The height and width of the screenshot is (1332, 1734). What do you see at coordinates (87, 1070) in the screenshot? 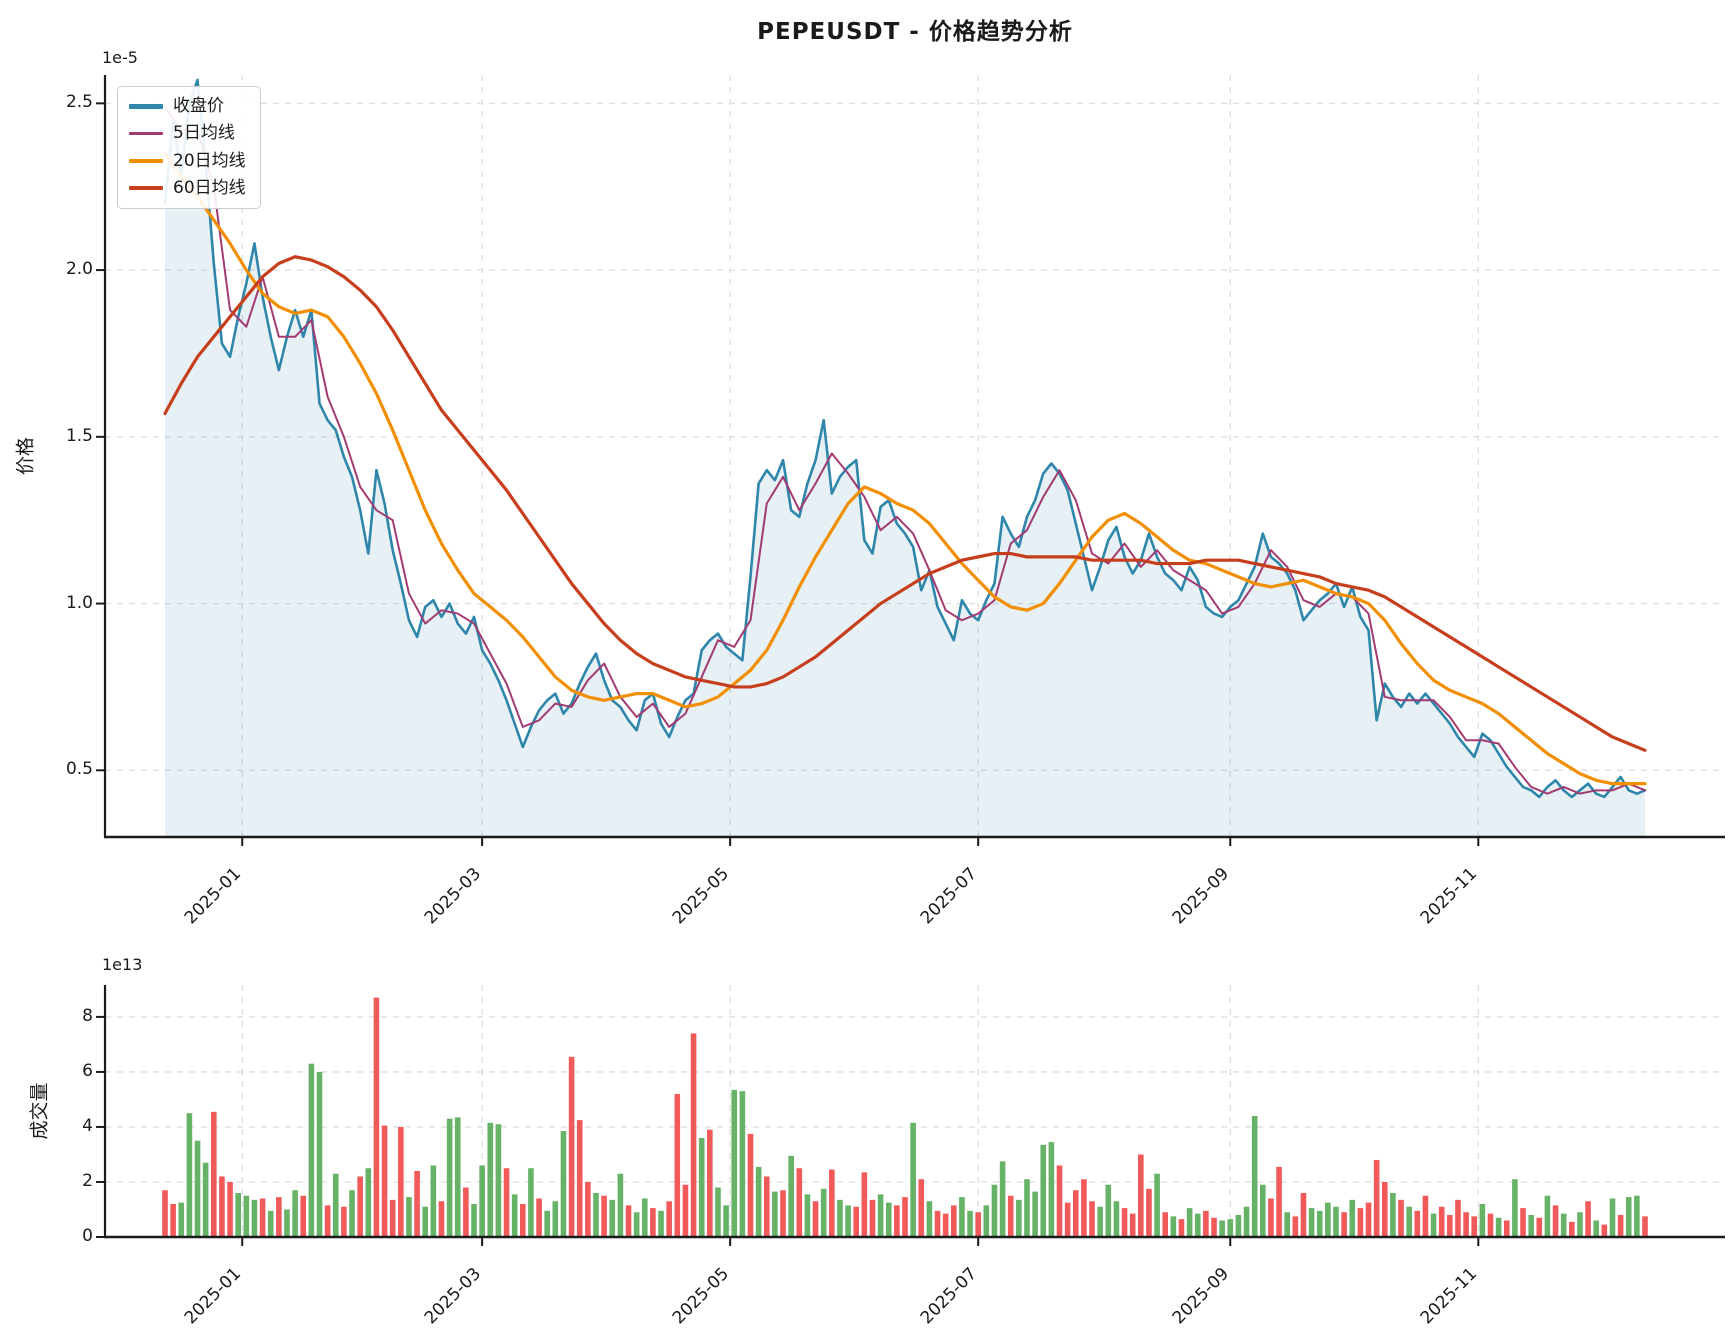
I see `y-tick-label: 6` at bounding box center [87, 1070].